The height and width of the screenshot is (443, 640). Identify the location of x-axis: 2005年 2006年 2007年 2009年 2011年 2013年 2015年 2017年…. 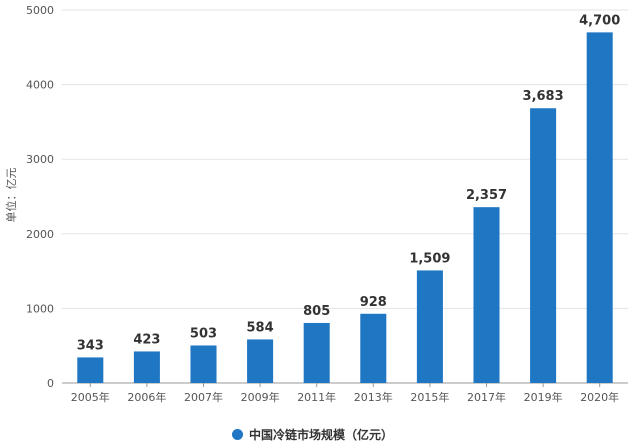
(345, 393).